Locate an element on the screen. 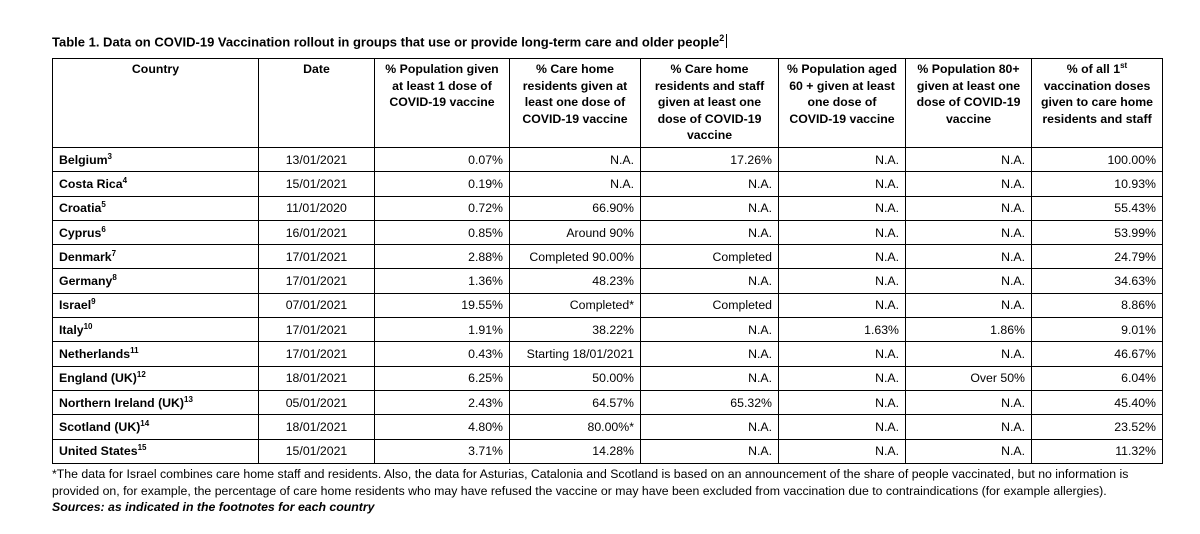 The width and height of the screenshot is (1200, 534). date-cell: 07/01/2021 is located at coordinates (316, 305).